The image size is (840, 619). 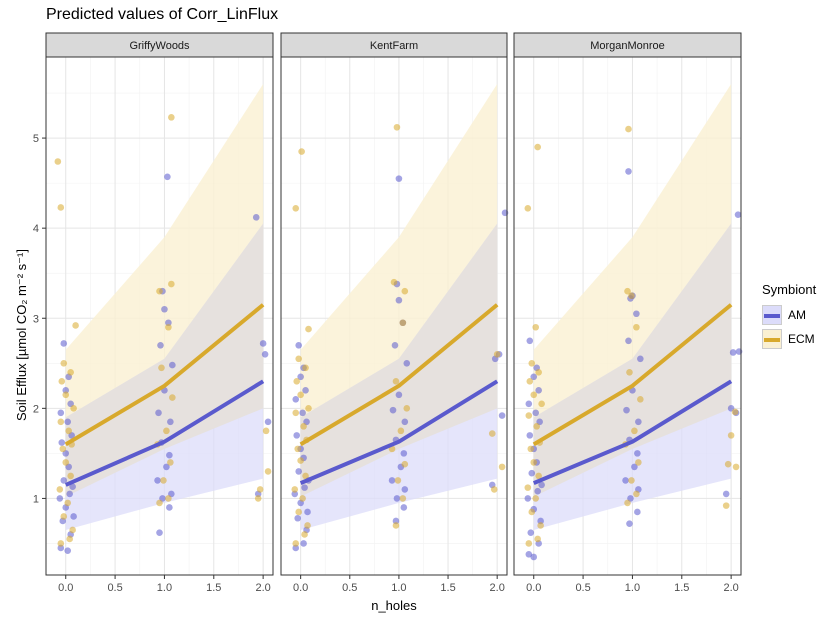 What do you see at coordinates (394, 605) in the screenshot?
I see `x-axis-title: n_holes` at bounding box center [394, 605].